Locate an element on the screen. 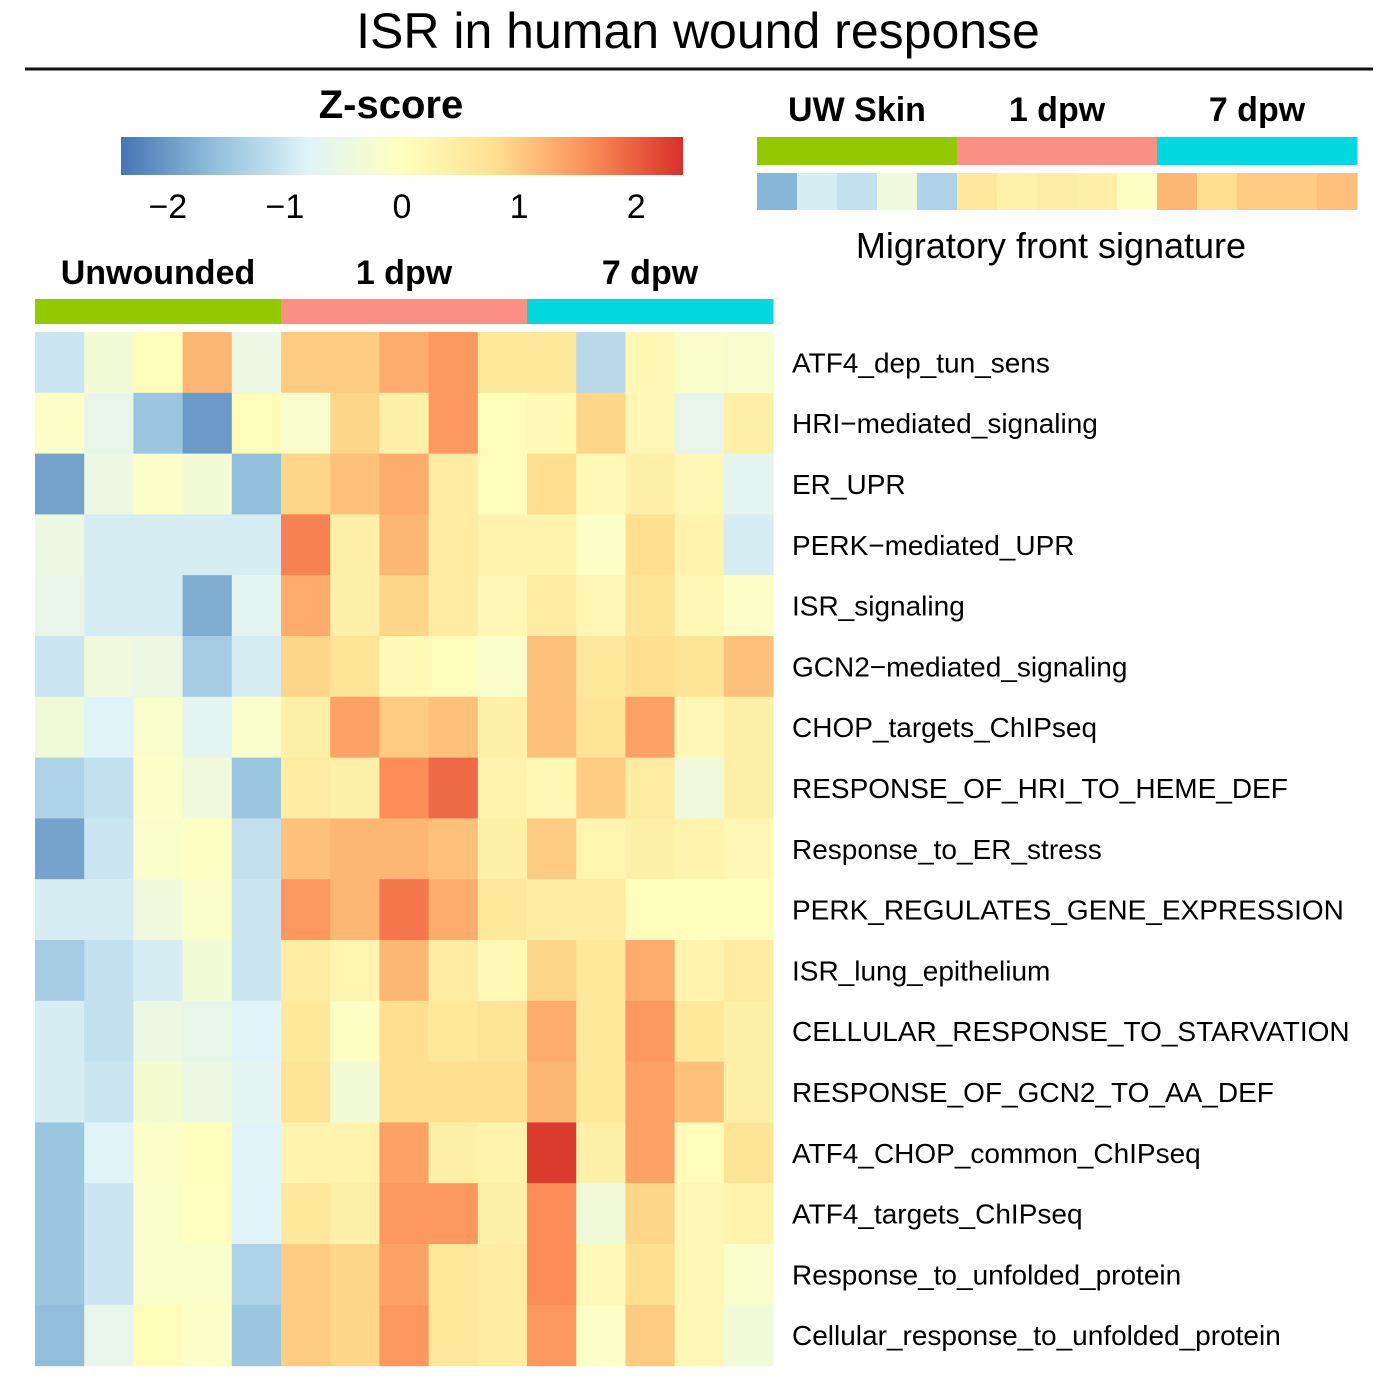  colorbar is located at coordinates (402, 156).